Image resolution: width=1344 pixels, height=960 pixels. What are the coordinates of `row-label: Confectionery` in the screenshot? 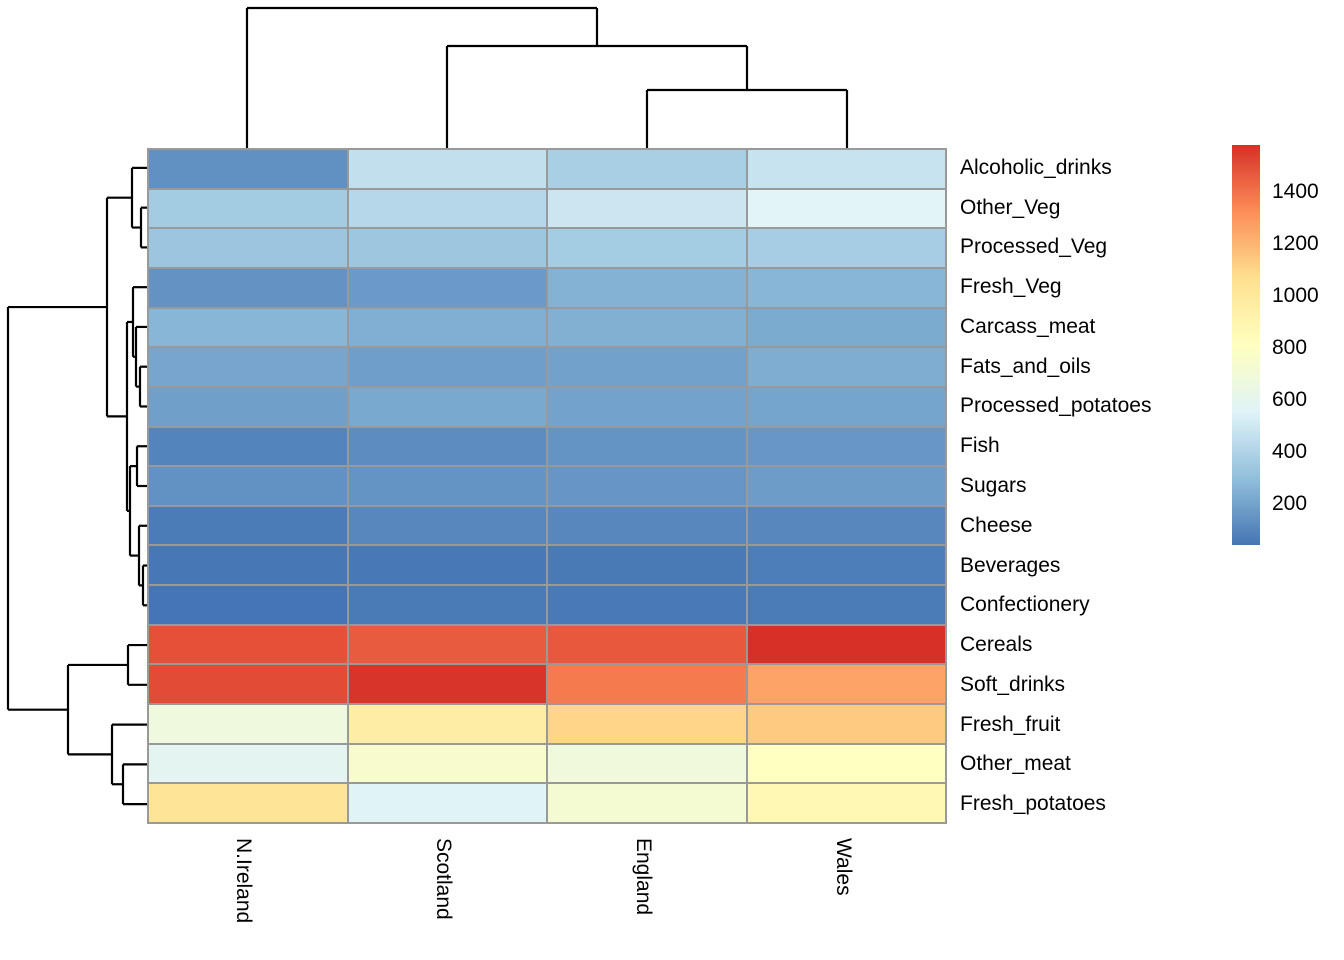 It's located at (1025, 605).